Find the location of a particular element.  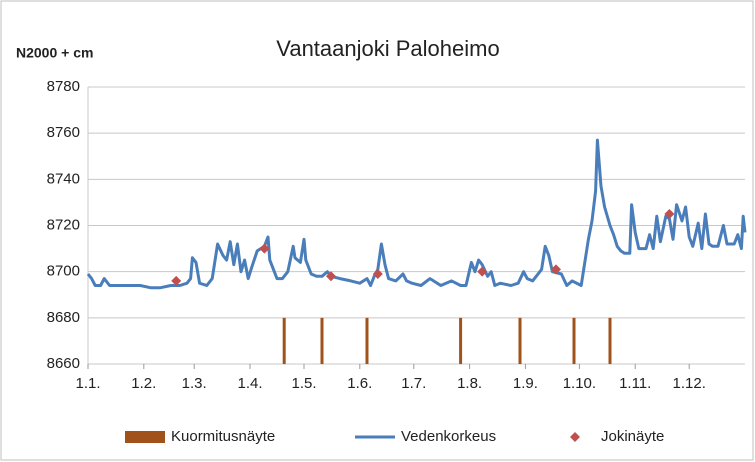

x-tick-label: 1.9. is located at coordinates (525, 383).